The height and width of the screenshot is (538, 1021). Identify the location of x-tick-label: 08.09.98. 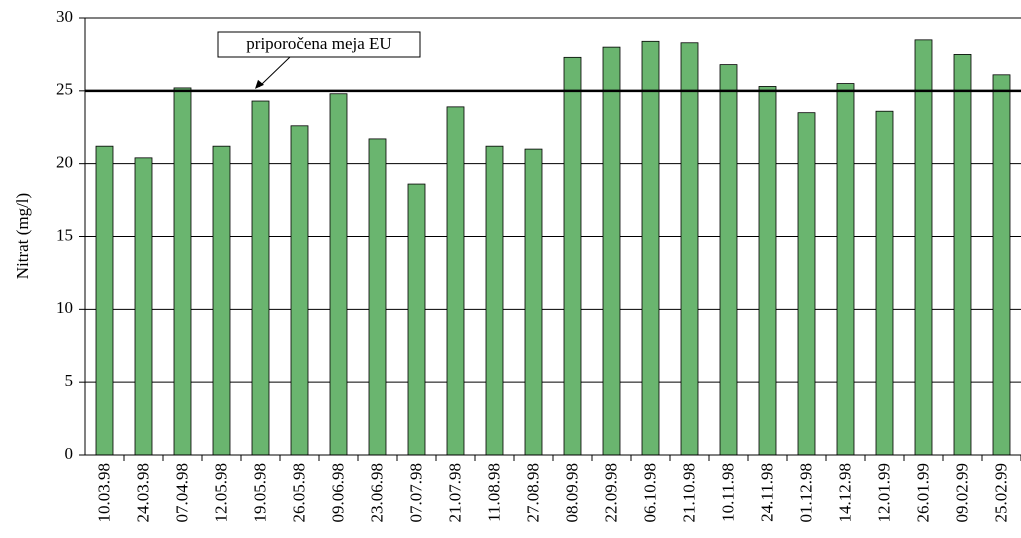
(571, 493).